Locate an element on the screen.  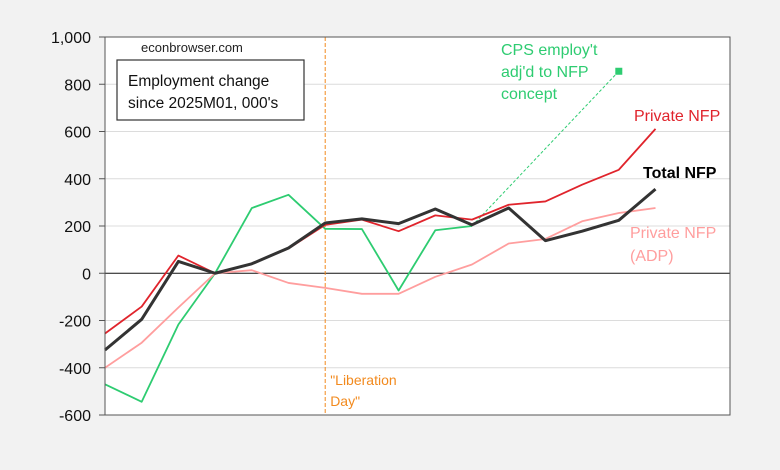
y-axis: -600 -400 -200 0 200 400 600 800 1,000 is located at coordinates (78, 227).